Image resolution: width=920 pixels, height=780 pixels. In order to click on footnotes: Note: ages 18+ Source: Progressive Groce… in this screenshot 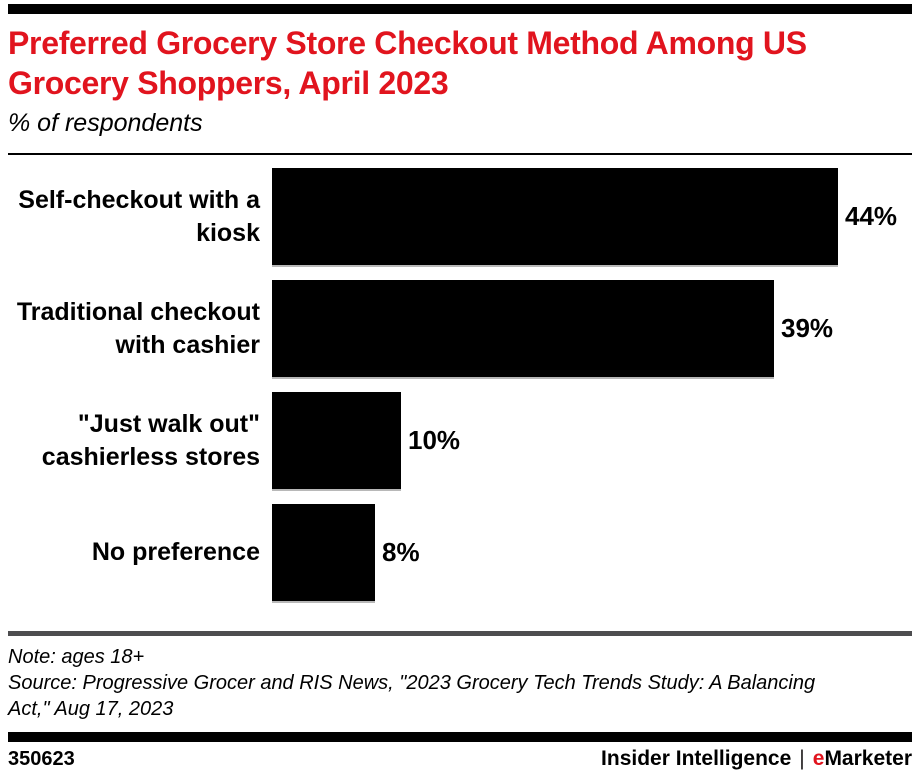, I will do `click(430, 683)`.